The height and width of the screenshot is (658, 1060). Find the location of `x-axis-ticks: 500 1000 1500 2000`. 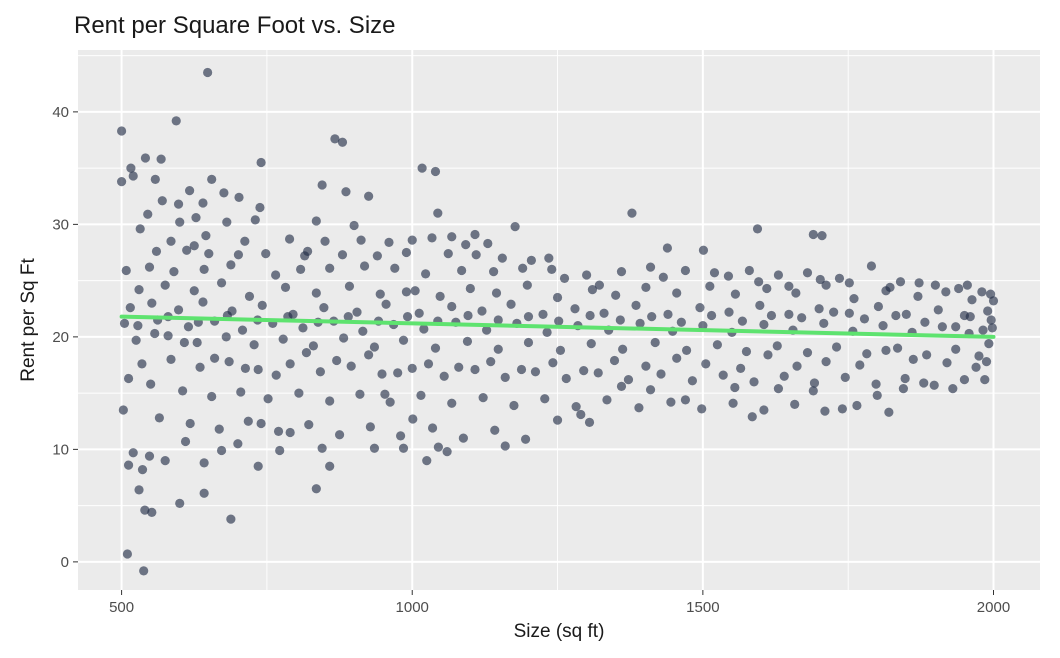

x-axis-ticks: 500 1000 1500 2000 is located at coordinates (559, 603).